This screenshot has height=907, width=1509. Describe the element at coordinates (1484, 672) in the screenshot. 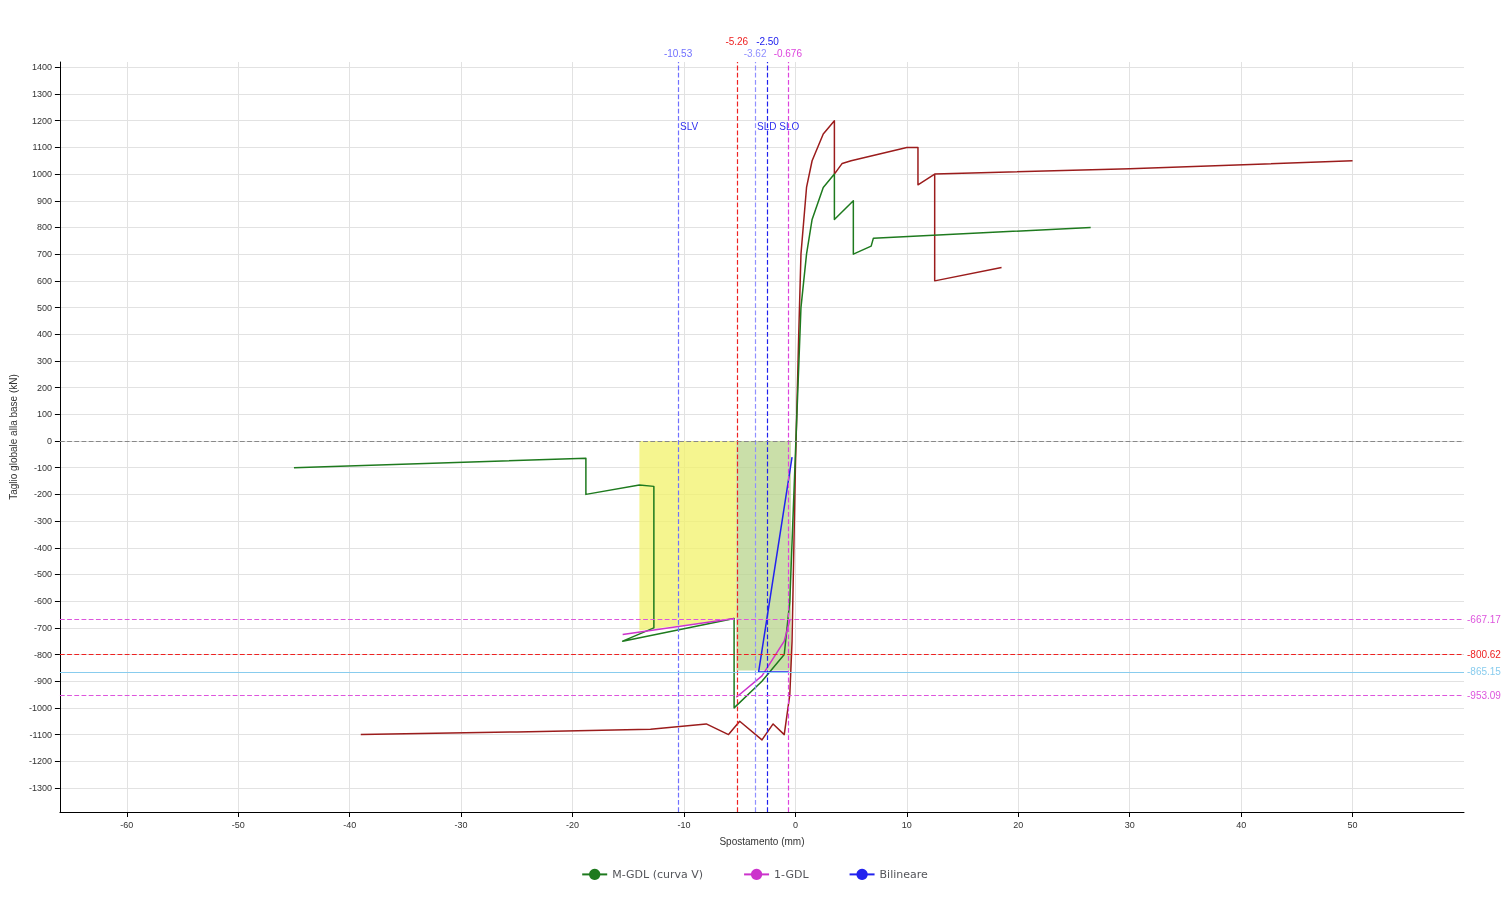

I see `ref-line-label: -865.15` at that location.